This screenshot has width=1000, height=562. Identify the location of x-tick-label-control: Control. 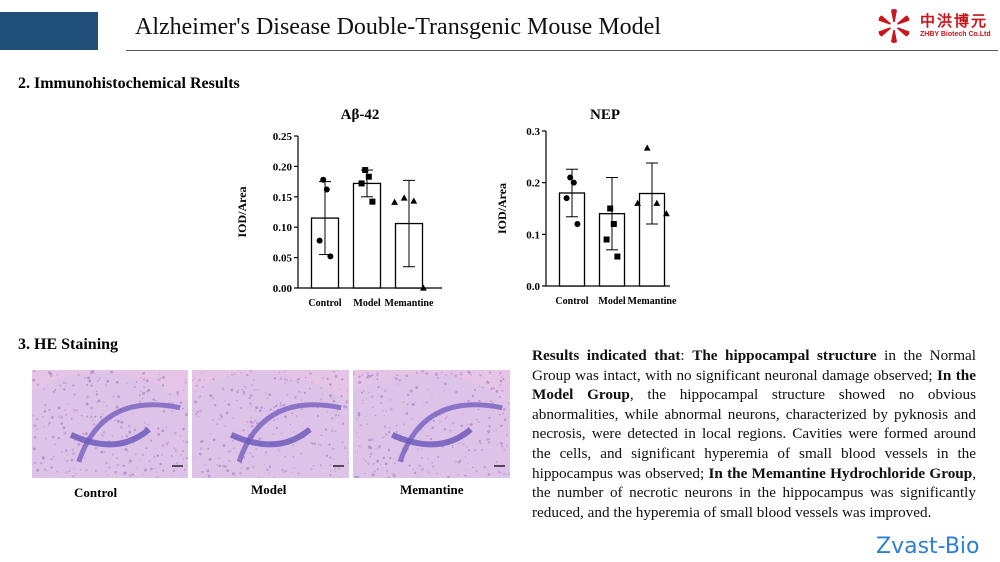
(324, 303).